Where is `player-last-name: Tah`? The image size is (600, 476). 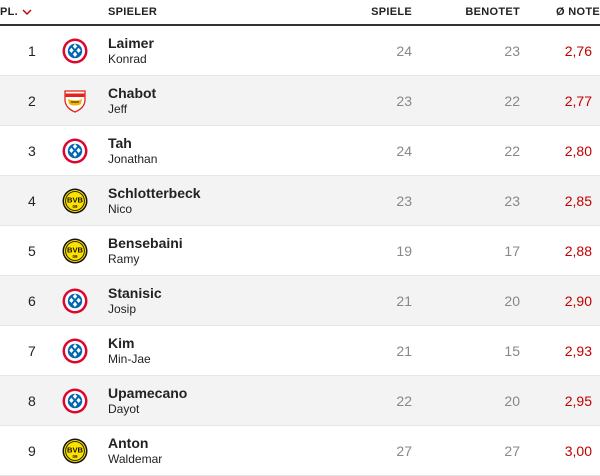
player-last-name: Tah is located at coordinates (120, 142).